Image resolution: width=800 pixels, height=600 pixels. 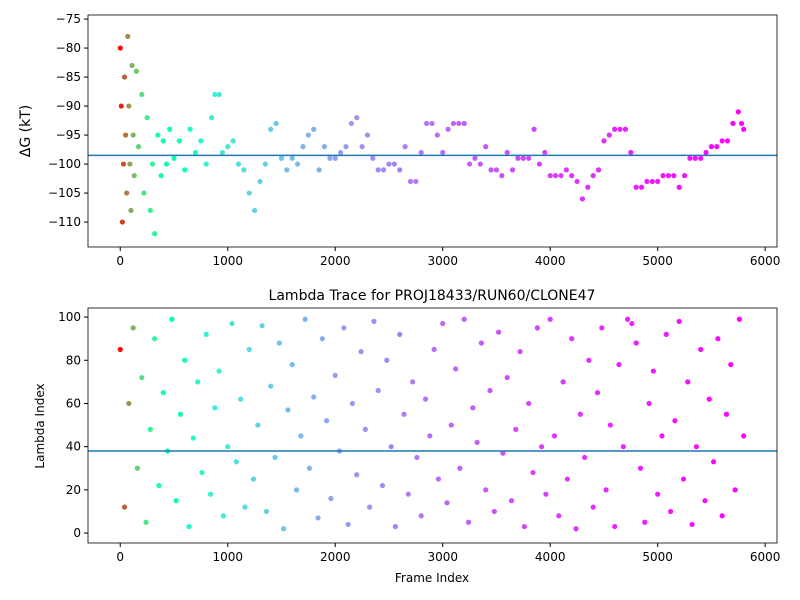 I want to click on y-tick-label: 100, so click(x=69, y=317).